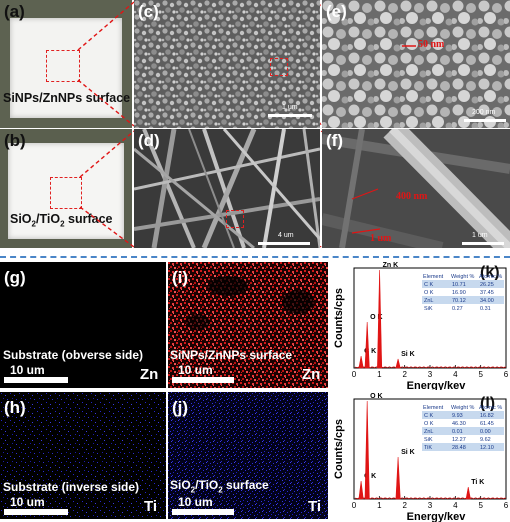 The height and width of the screenshot is (522, 510). Describe the element at coordinates (248, 455) in the screenshot. I see `panel-j-map: (j) SiO2/TiO2 surface 10 um Ti` at that location.